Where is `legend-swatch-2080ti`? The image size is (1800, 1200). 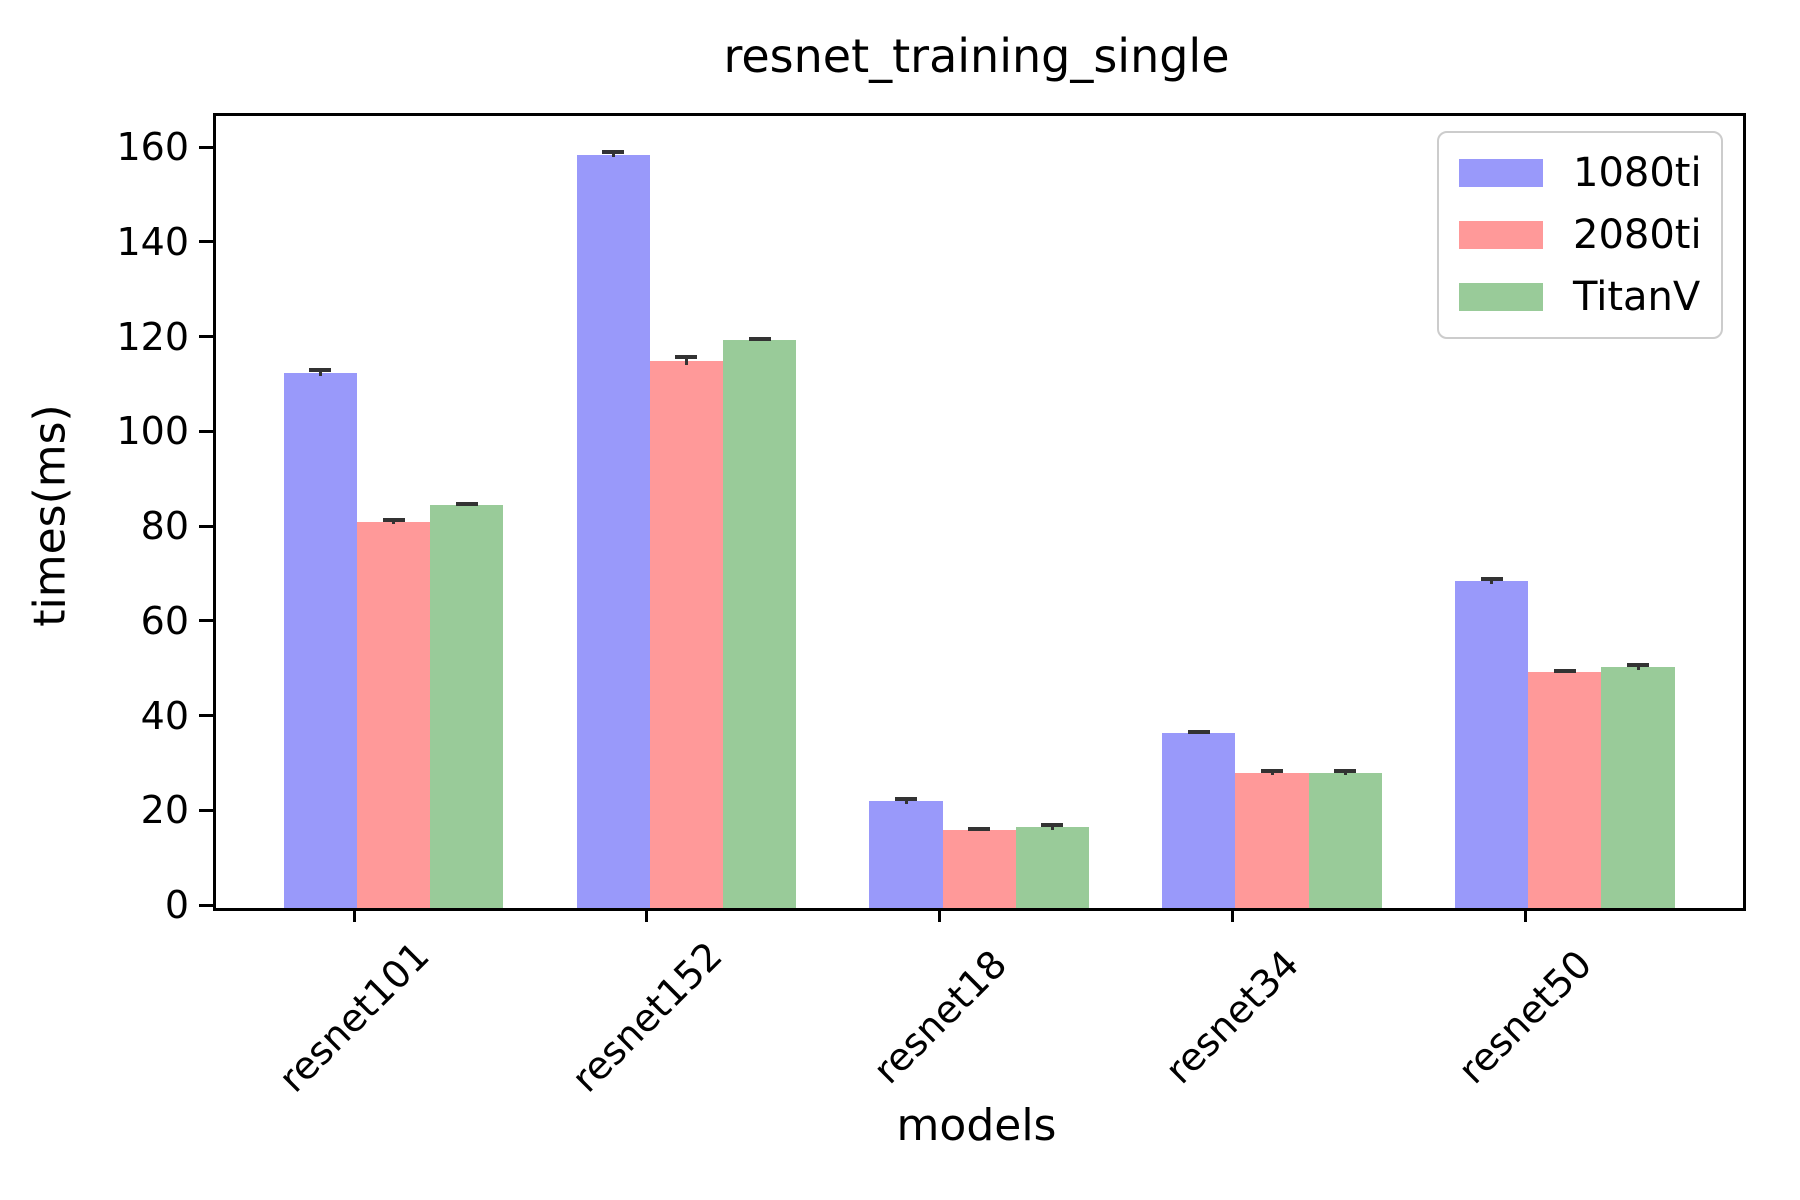 legend-swatch-2080ti is located at coordinates (1501, 235).